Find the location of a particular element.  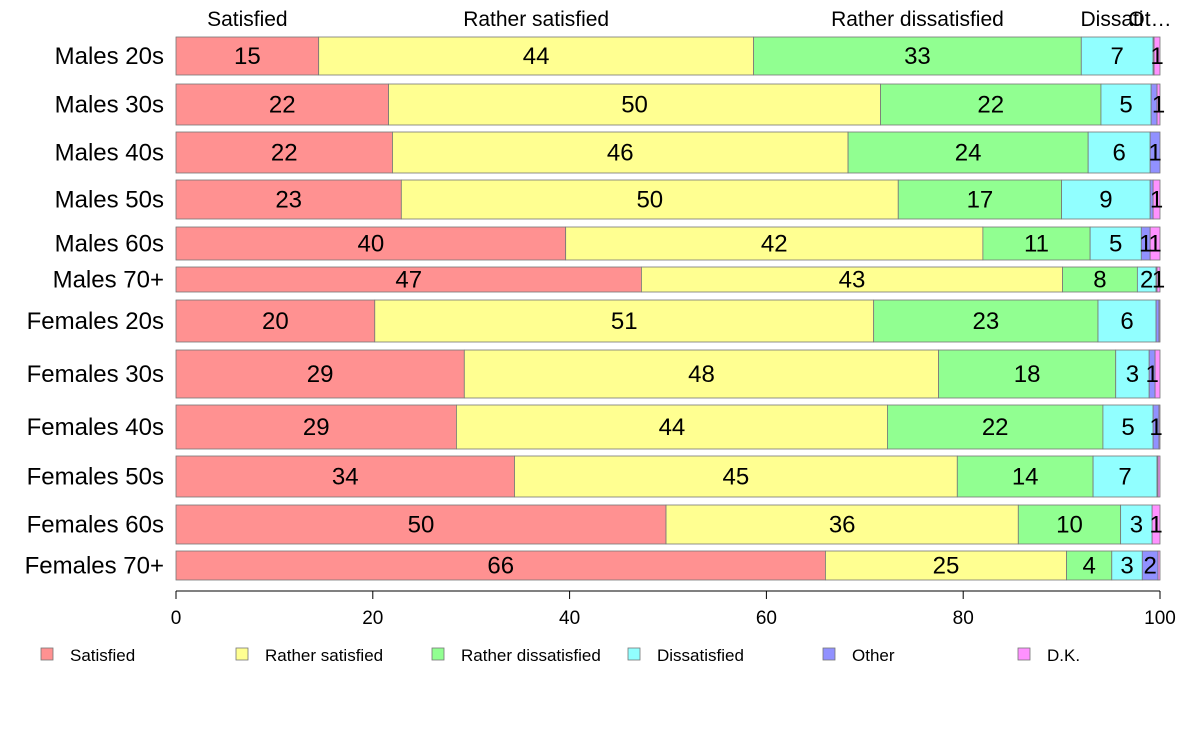

data-label: 23 is located at coordinates (985, 321).